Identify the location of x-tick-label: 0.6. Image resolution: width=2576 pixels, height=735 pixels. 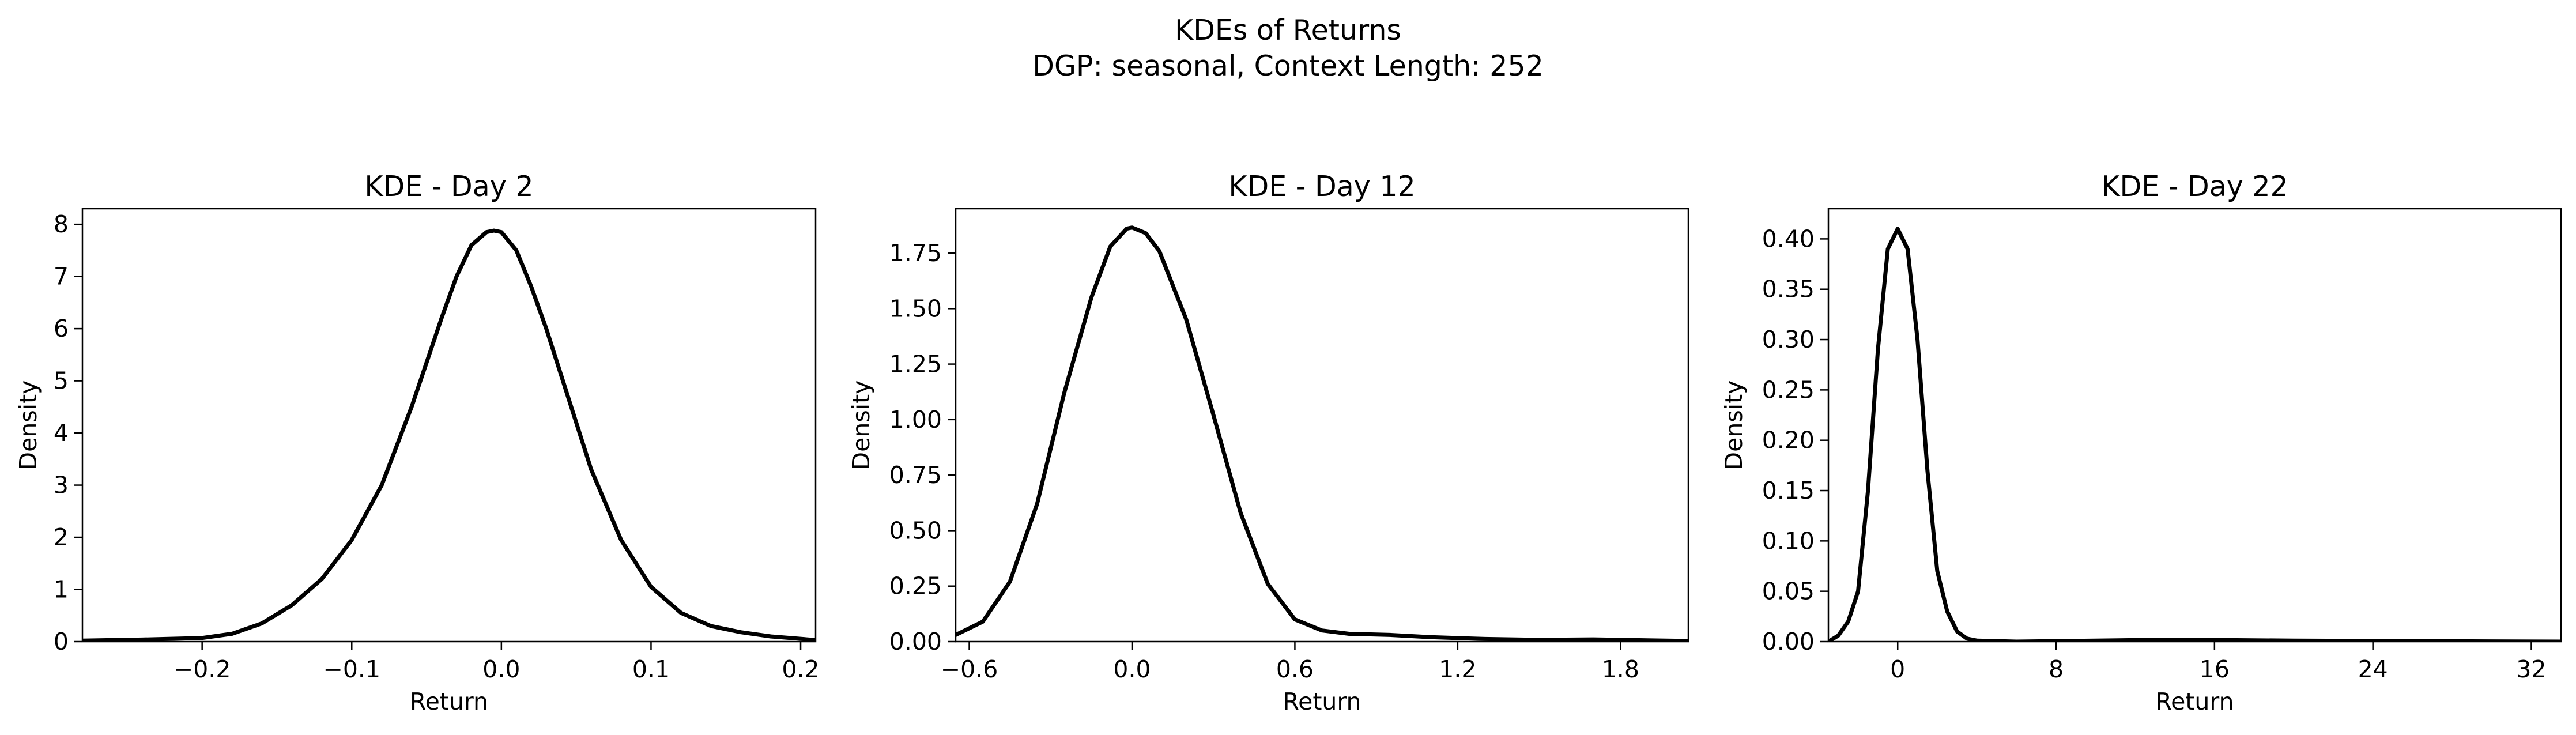
(1295, 669).